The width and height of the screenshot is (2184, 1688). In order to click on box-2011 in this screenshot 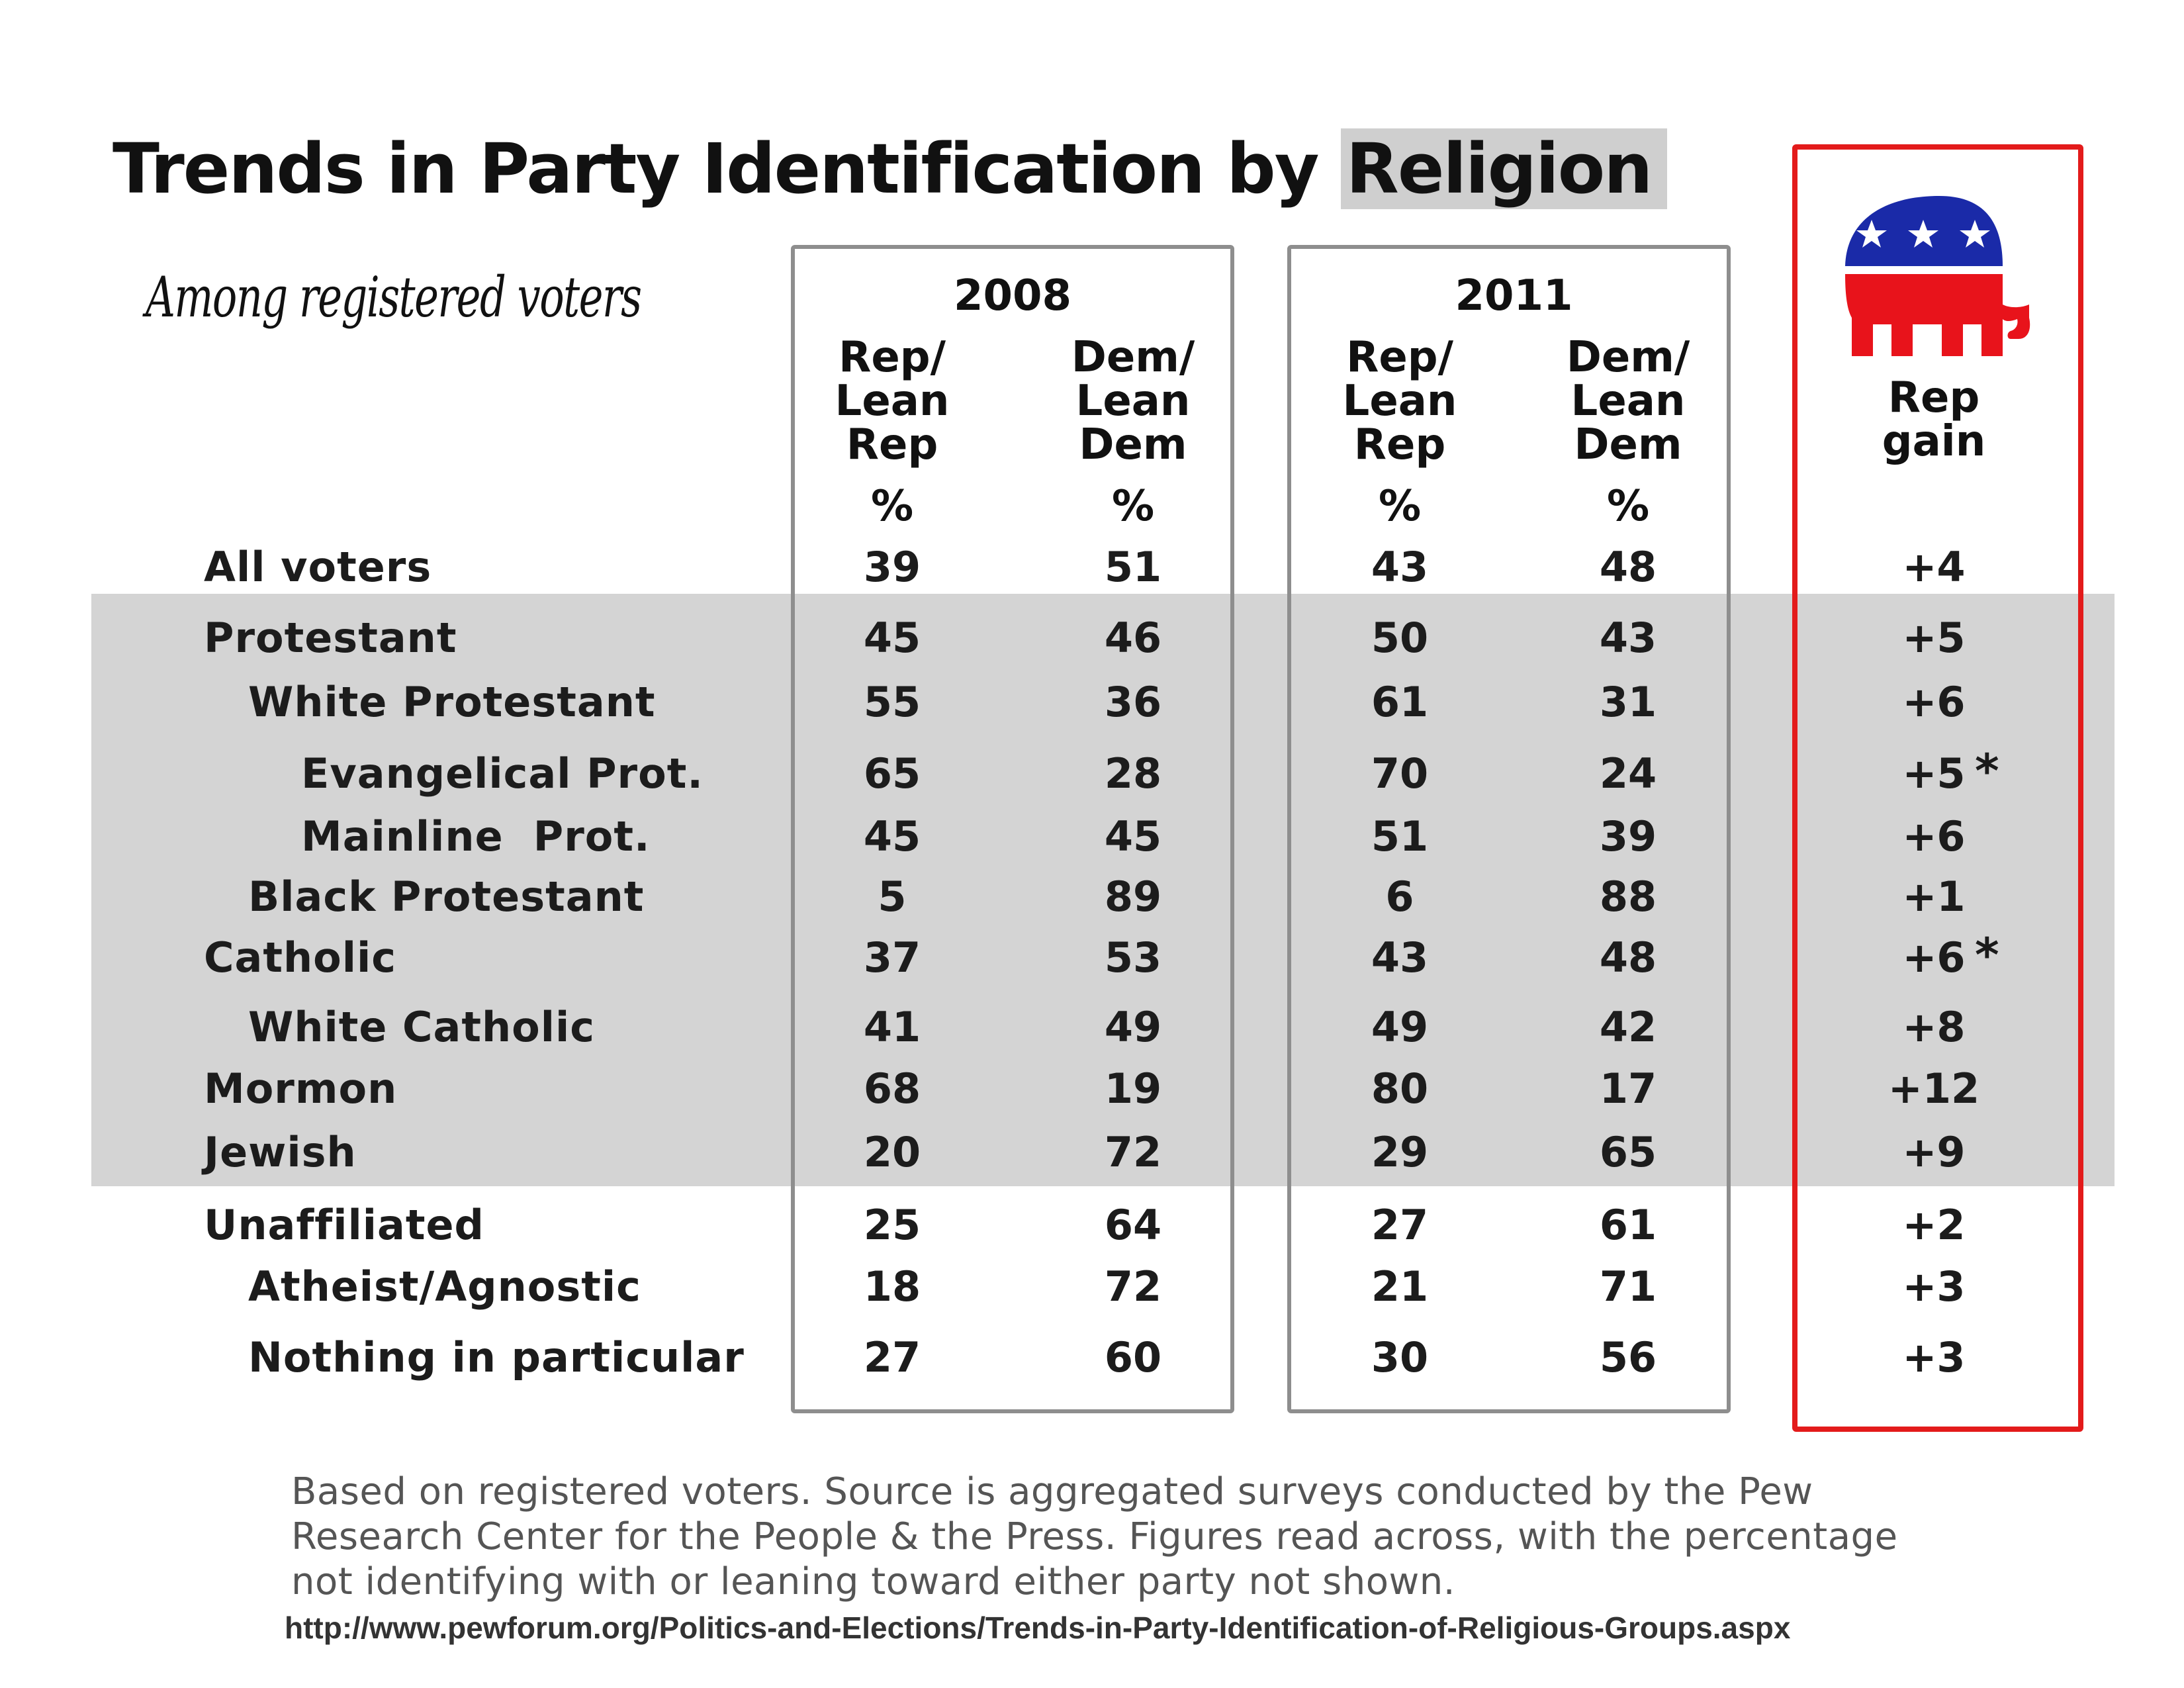, I will do `click(1509, 829)`.